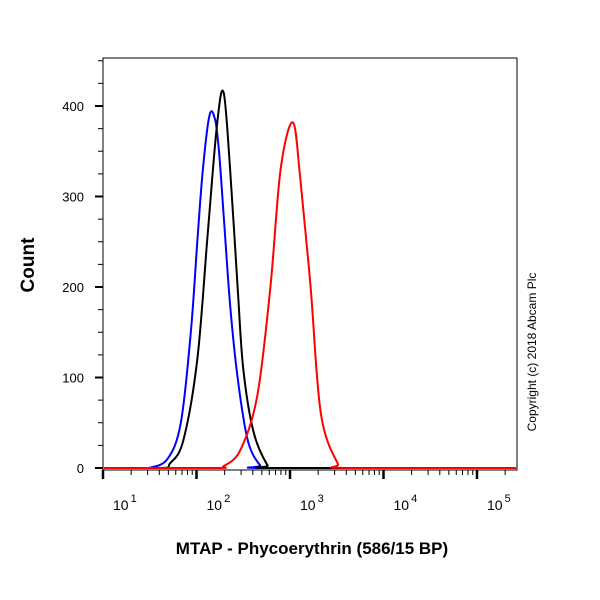 The width and height of the screenshot is (600, 600). I want to click on x-tick-exponent: 5, so click(508, 499).